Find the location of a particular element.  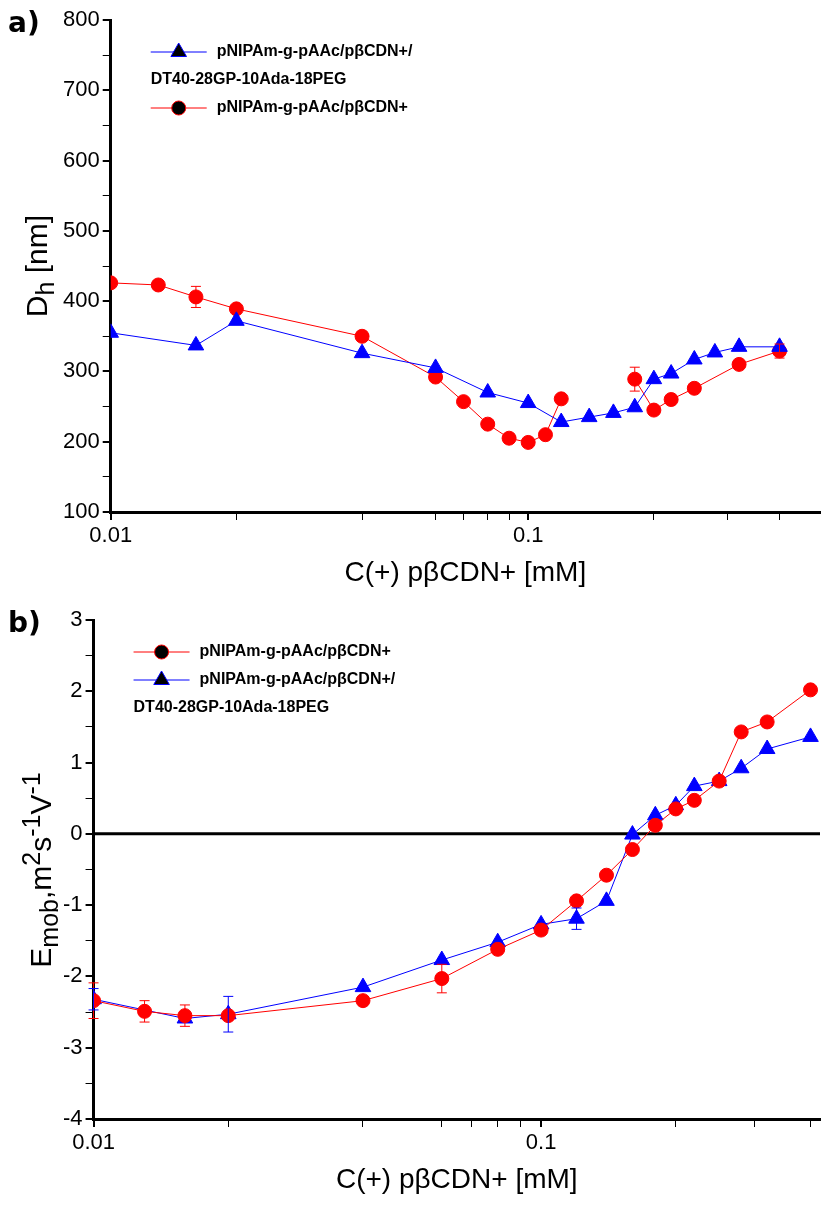

y-tick-label: 400 is located at coordinates (81, 300).